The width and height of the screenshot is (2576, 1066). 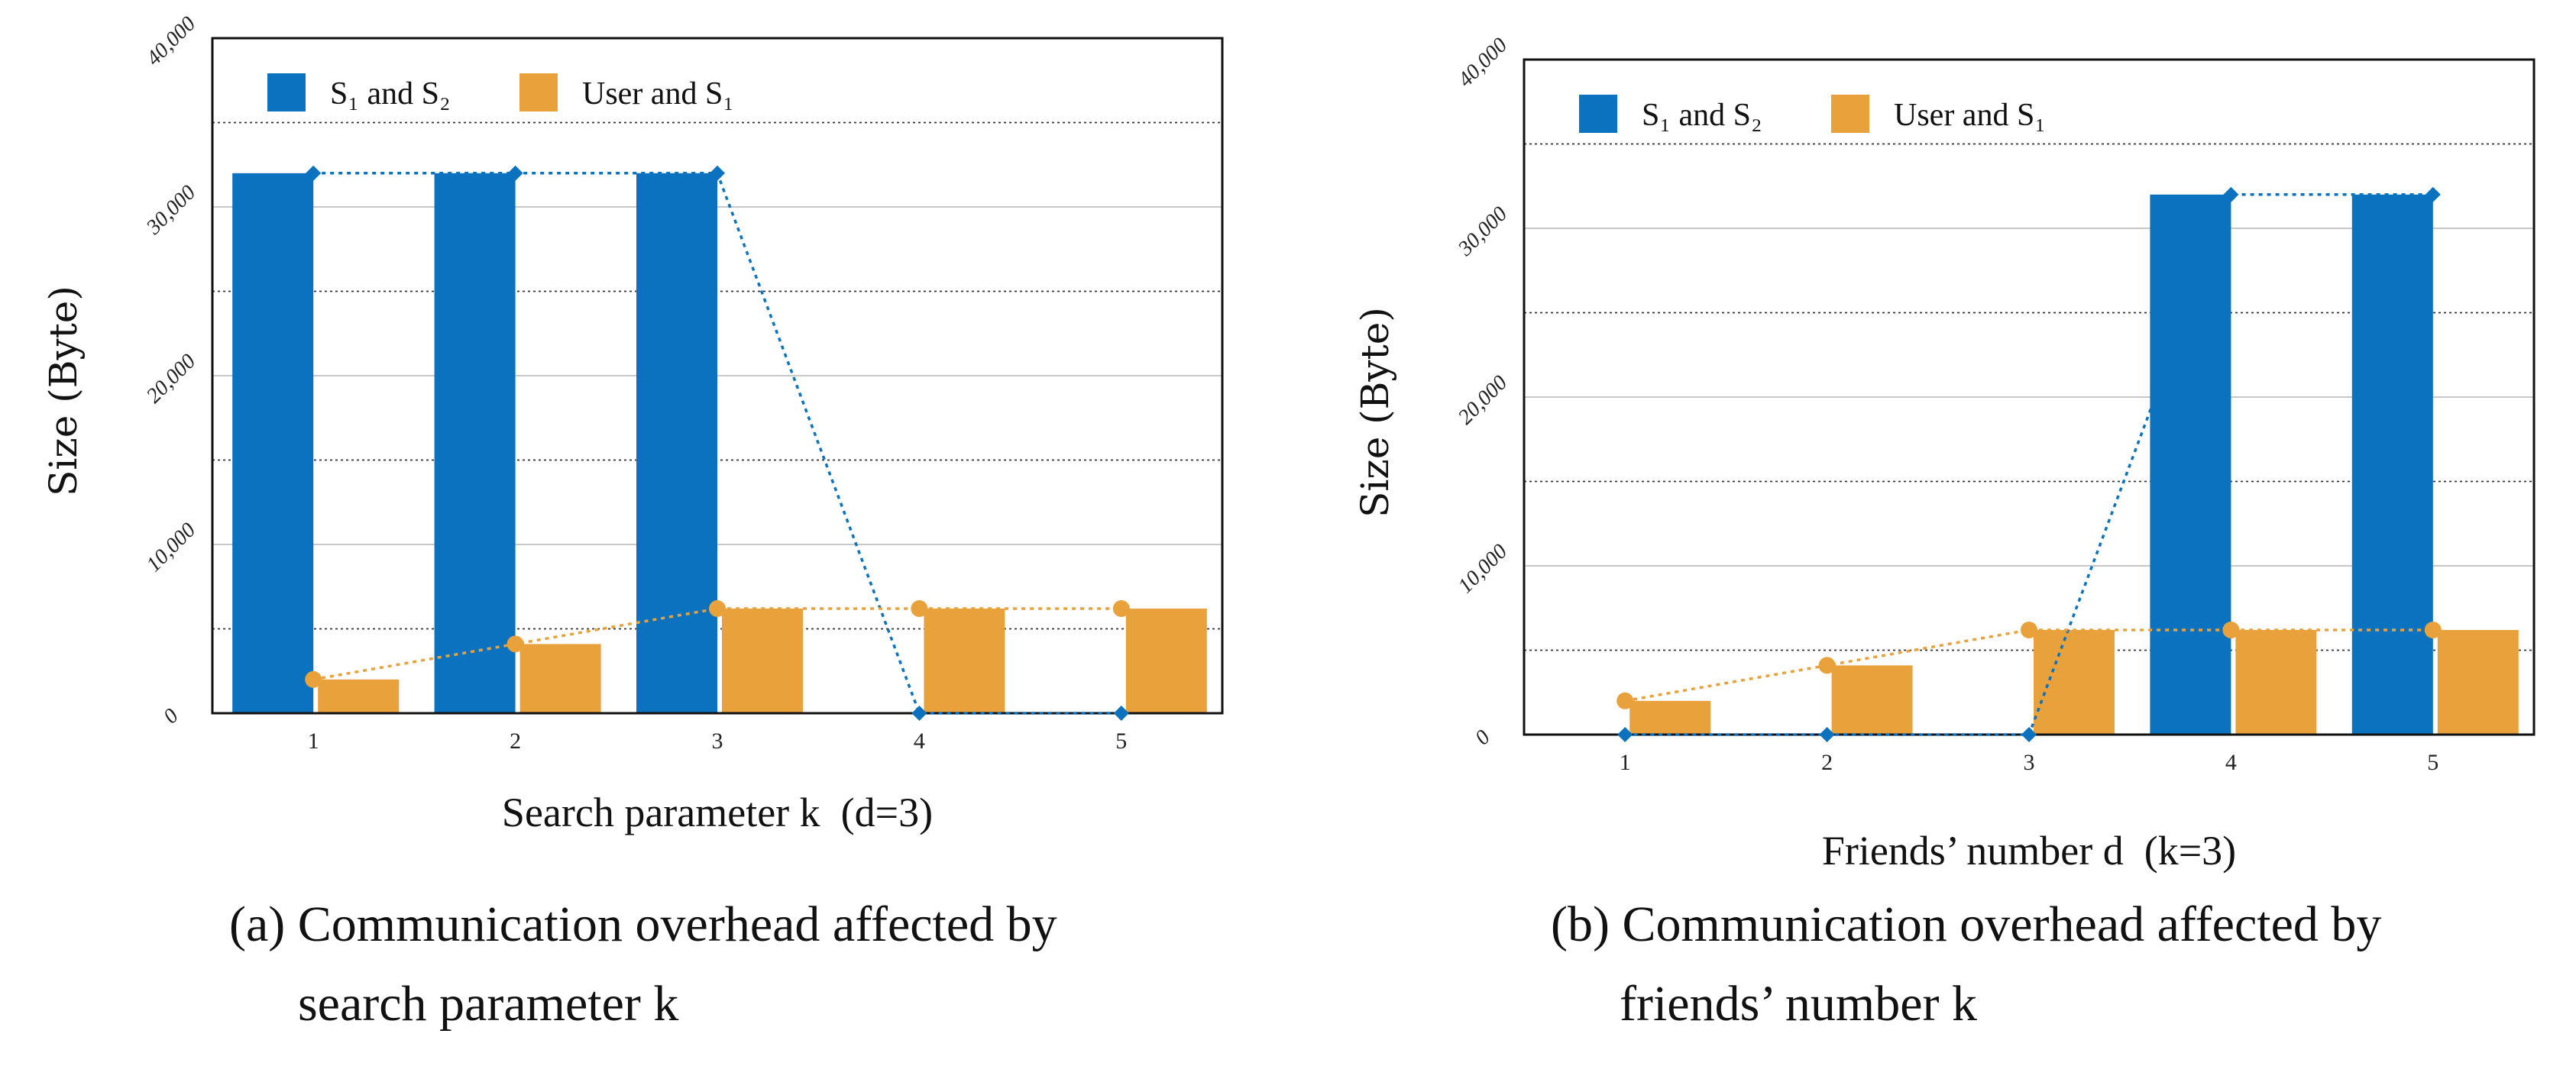 I want to click on panel-caption-line1: (b) Communication overhead affected by, so click(x=1966, y=924).